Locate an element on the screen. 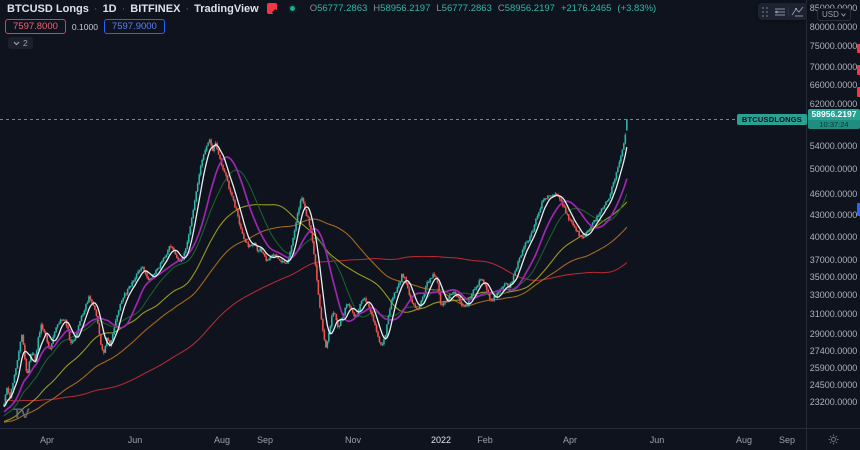  exchange-logo-icon is located at coordinates (271, 8).